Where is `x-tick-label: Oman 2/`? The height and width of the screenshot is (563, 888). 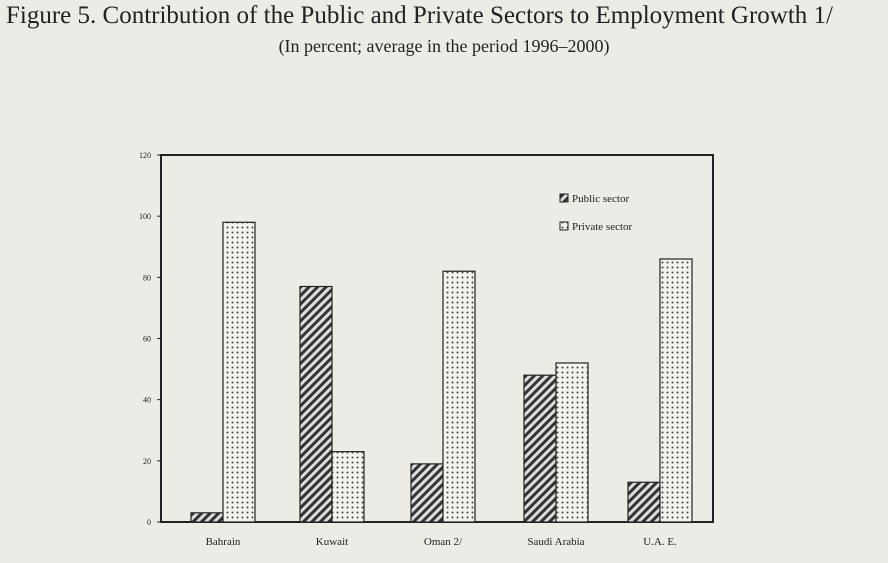 x-tick-label: Oman 2/ is located at coordinates (443, 542).